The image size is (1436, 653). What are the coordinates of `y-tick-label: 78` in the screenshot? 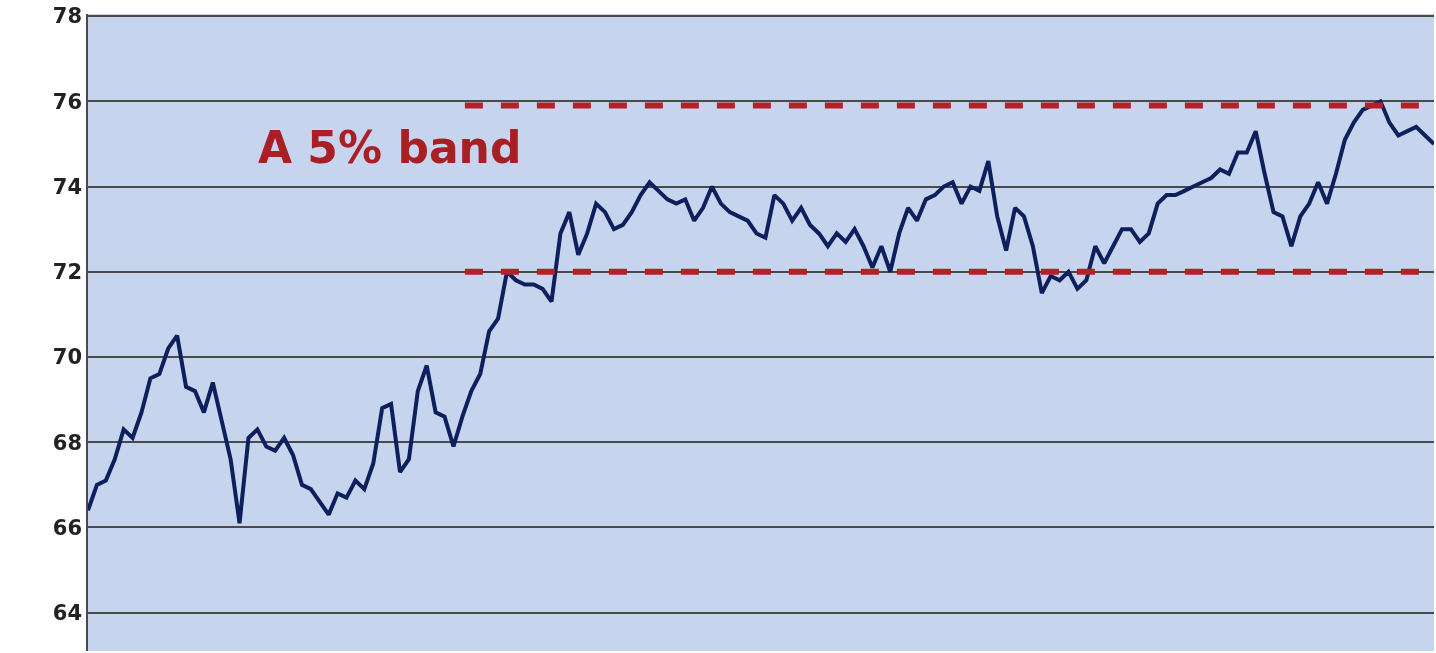 It's located at (67, 16).